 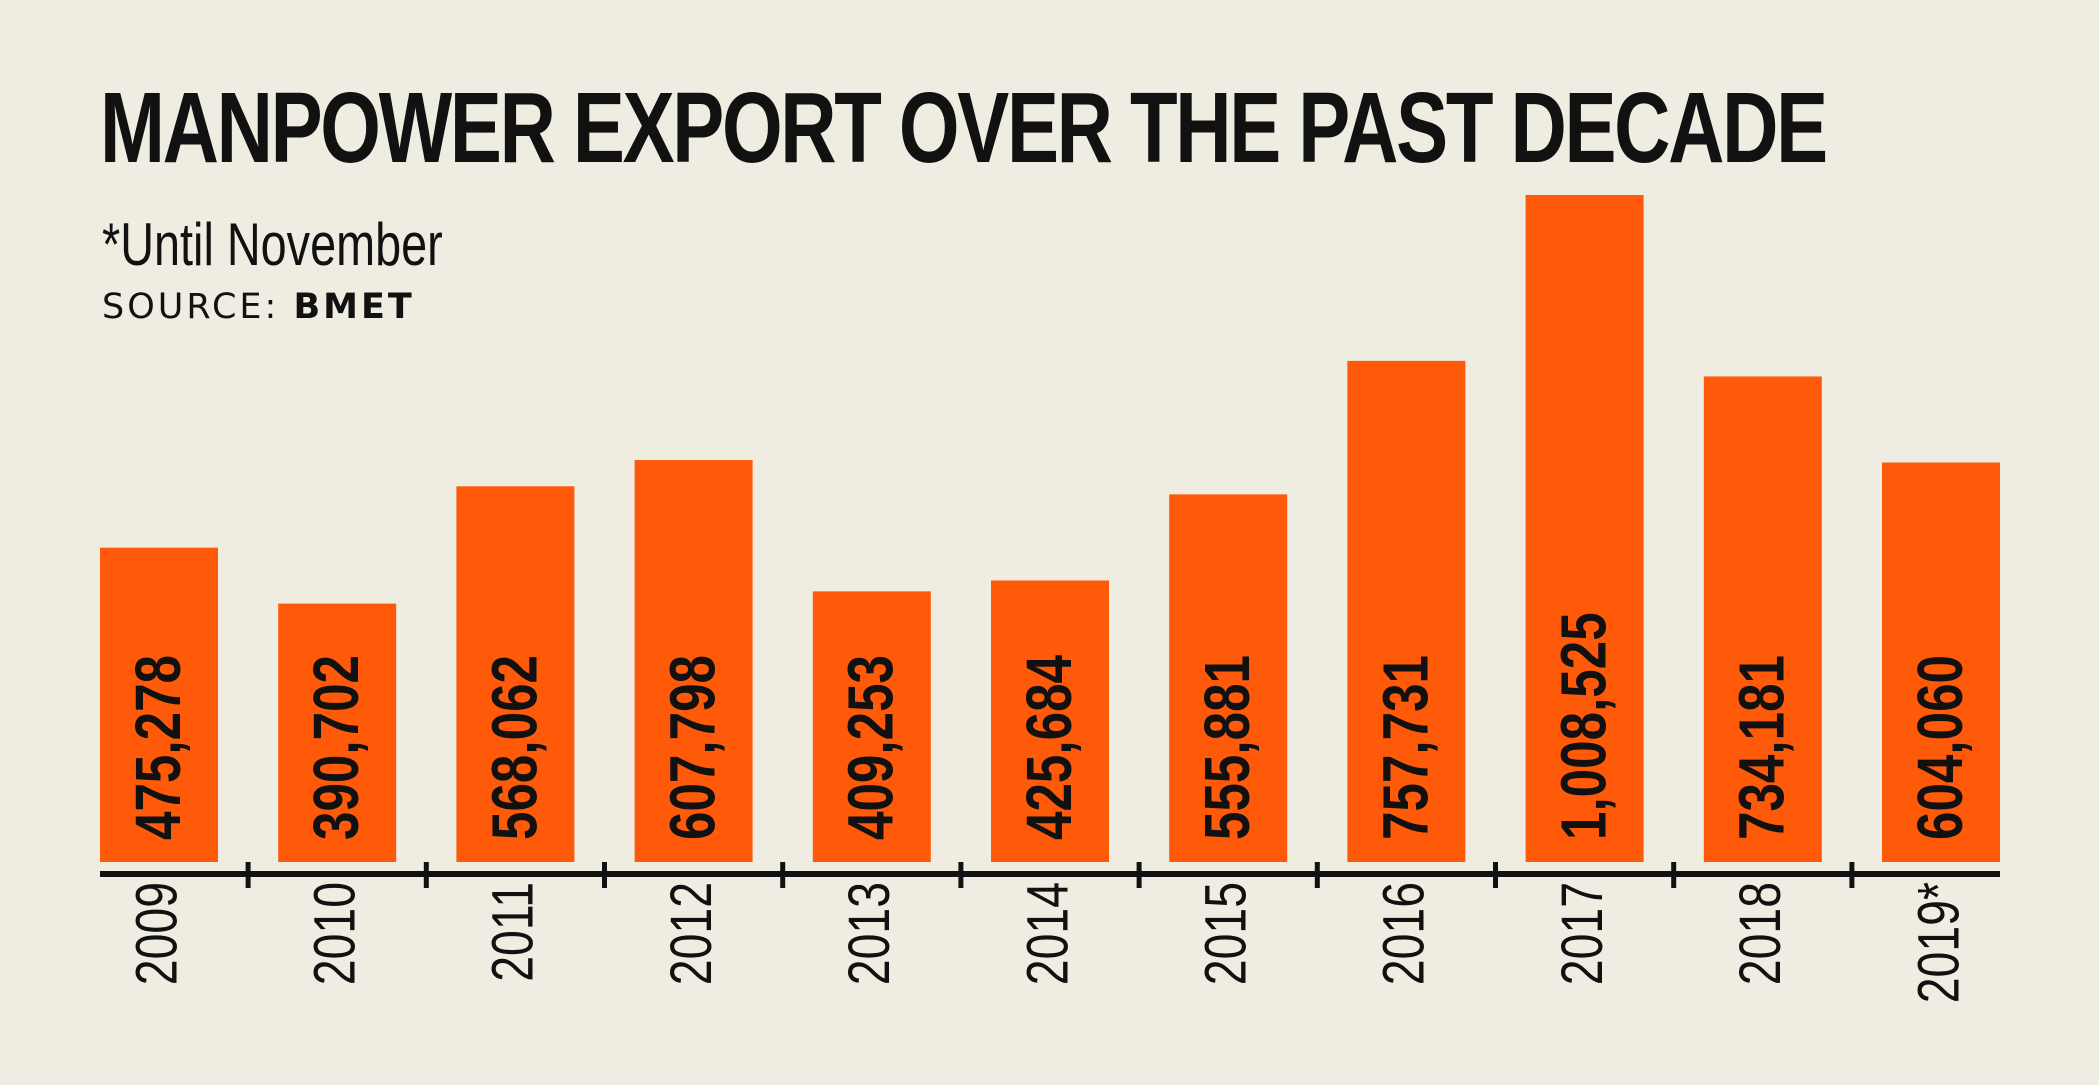 I want to click on category-label-2017: 2017, so click(x=1582, y=933).